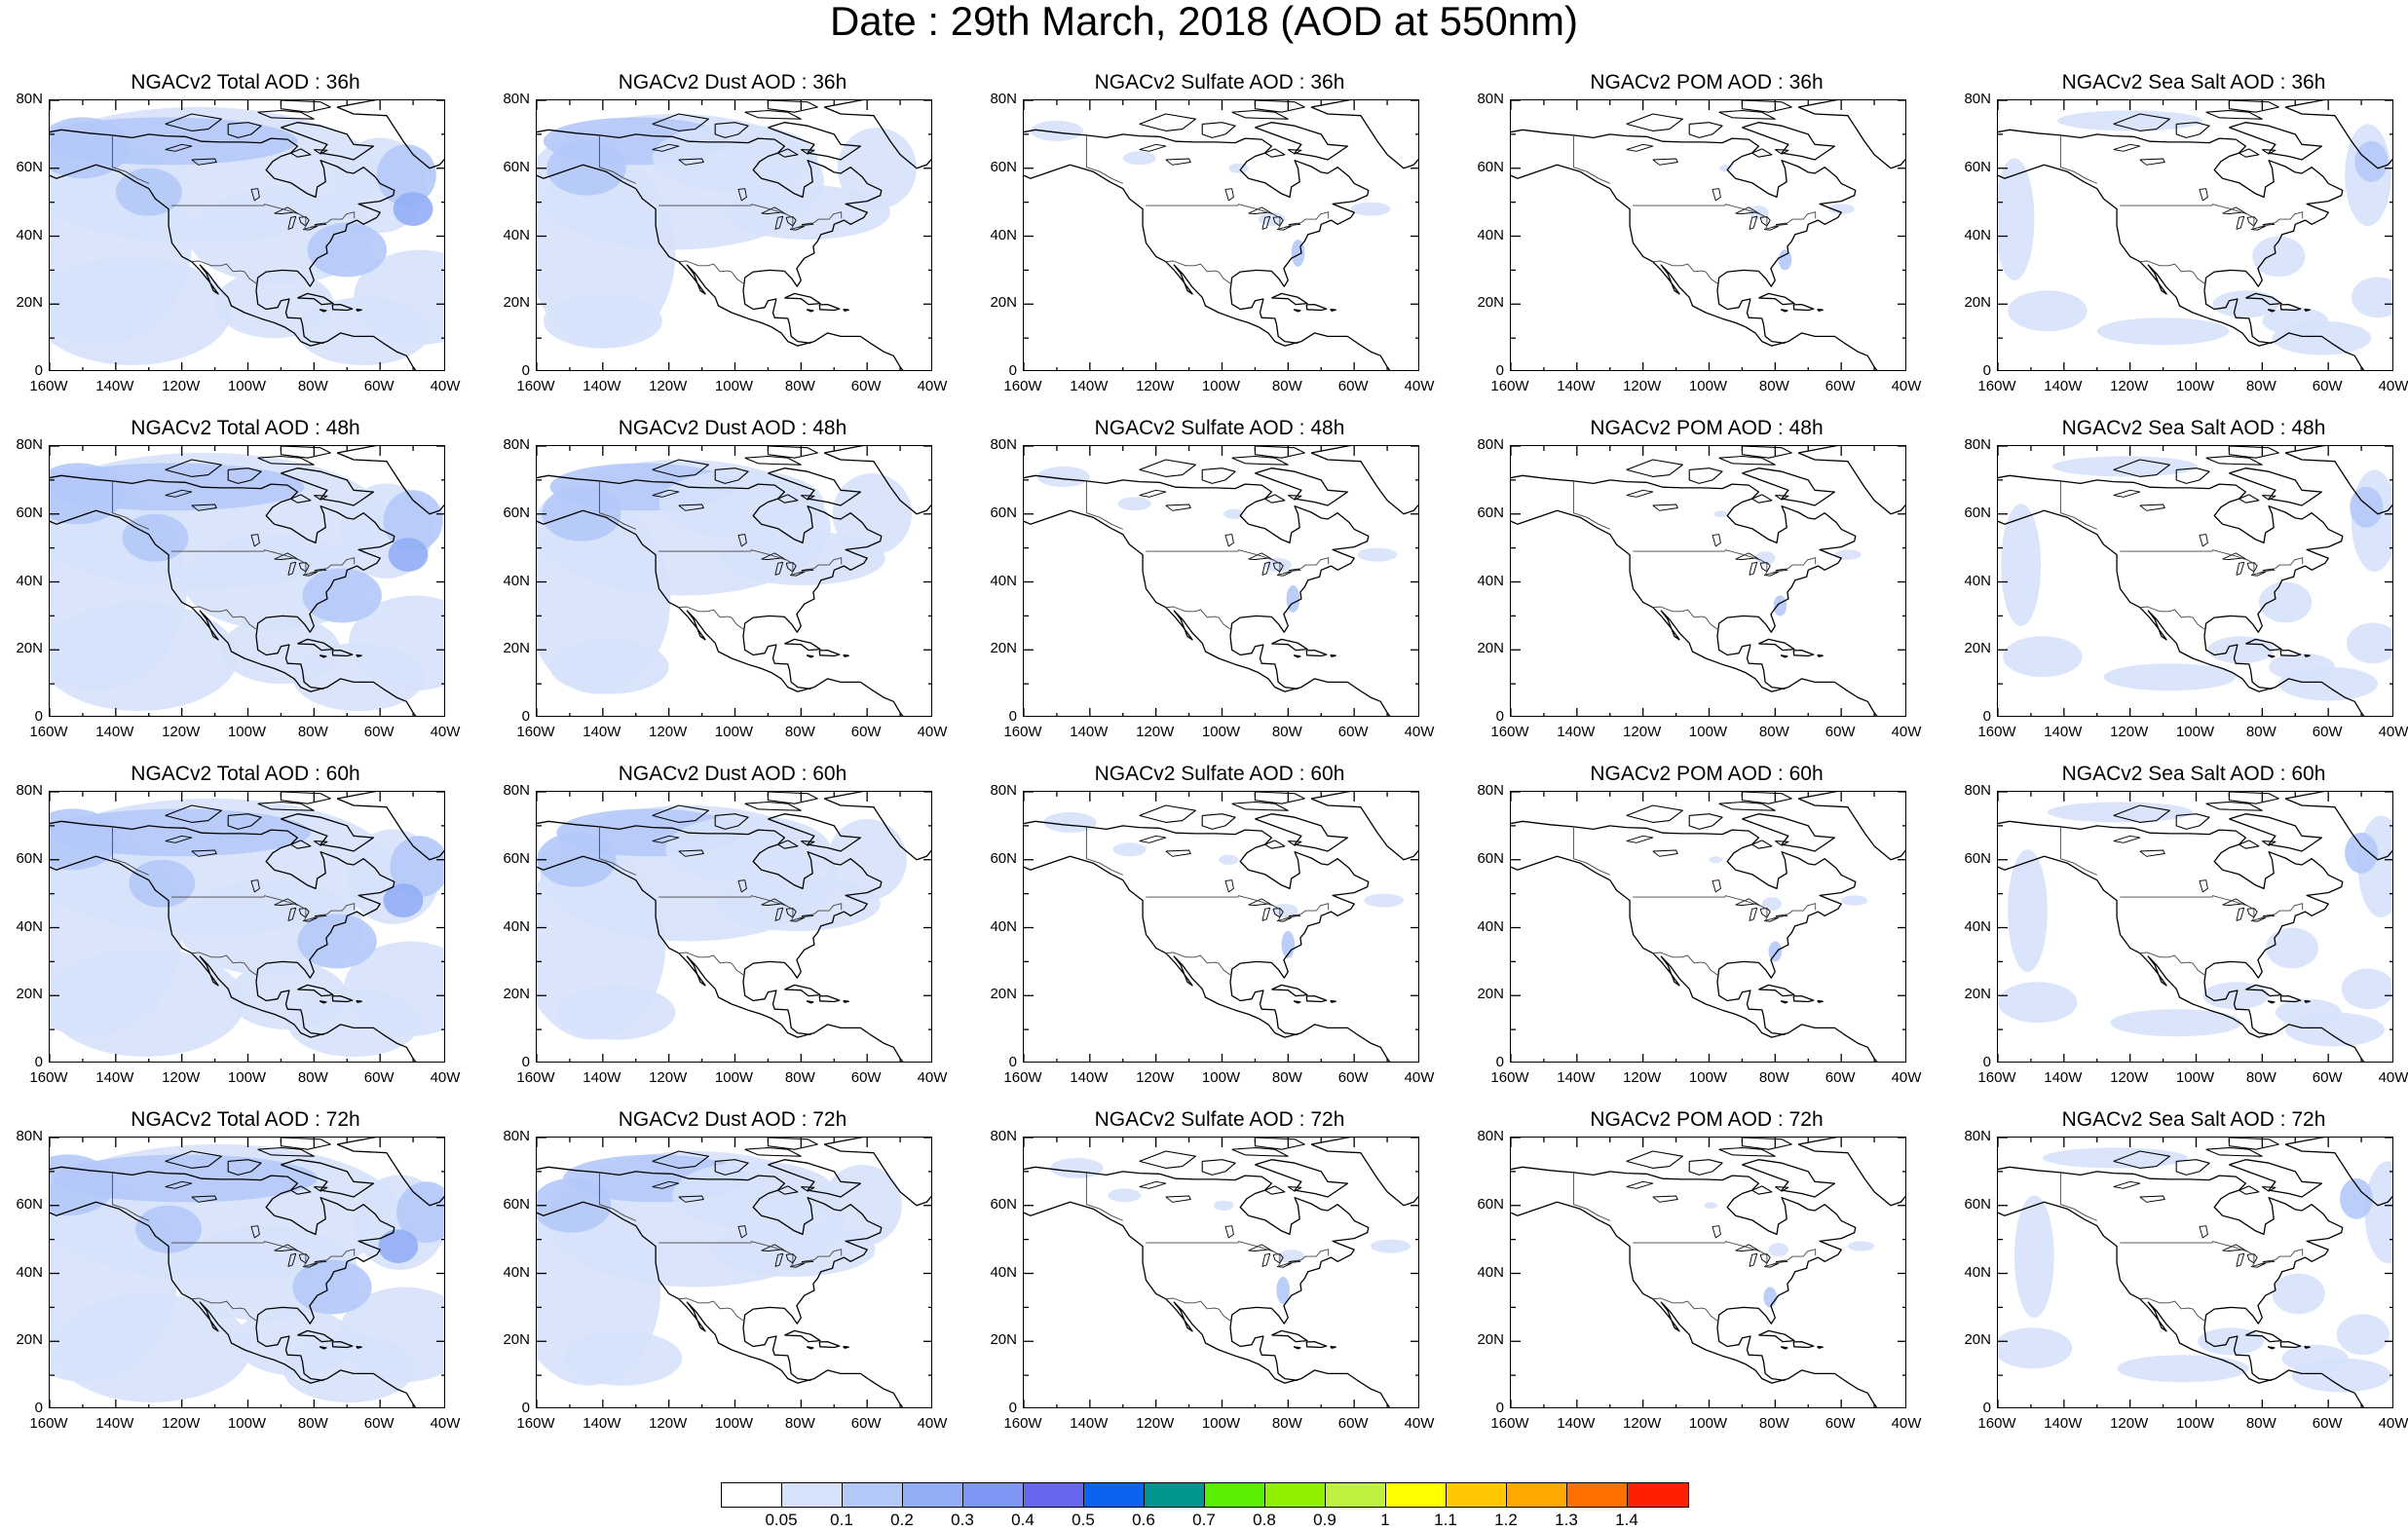  Describe the element at coordinates (1205, 1495) in the screenshot. I see `colorbar` at that location.